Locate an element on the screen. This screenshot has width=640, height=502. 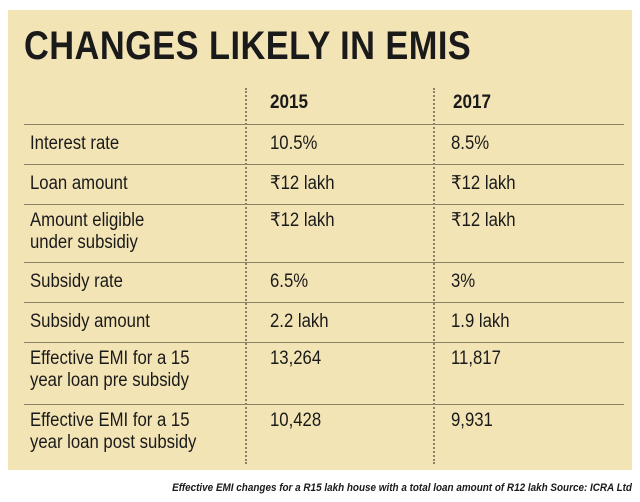
row-label: Subsidy rate is located at coordinates (131, 282).